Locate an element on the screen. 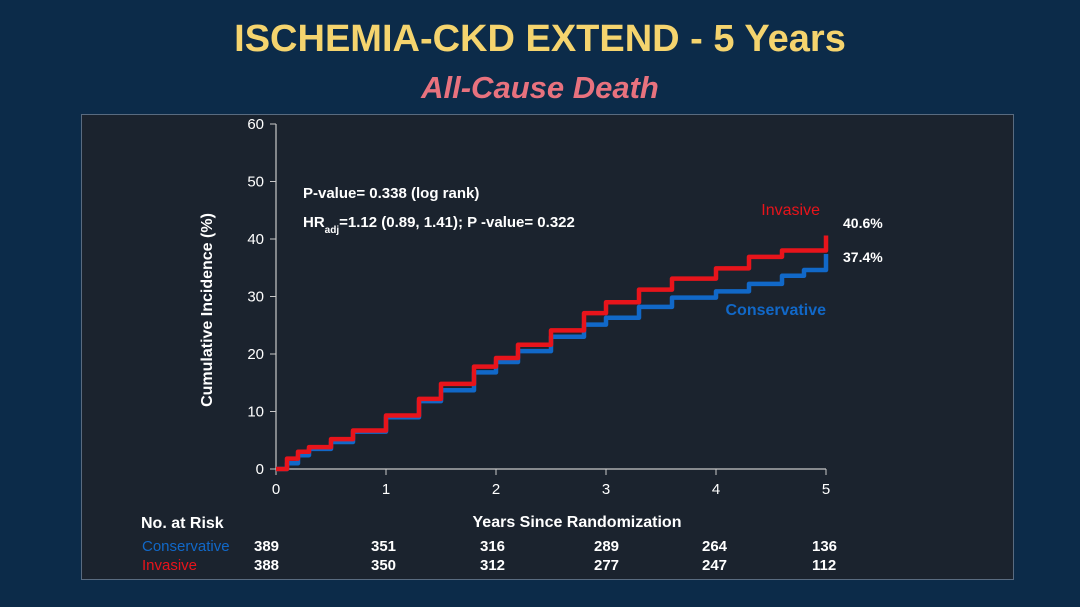 Image resolution: width=1080 pixels, height=607 pixels. risk-cell: 289 is located at coordinates (607, 546).